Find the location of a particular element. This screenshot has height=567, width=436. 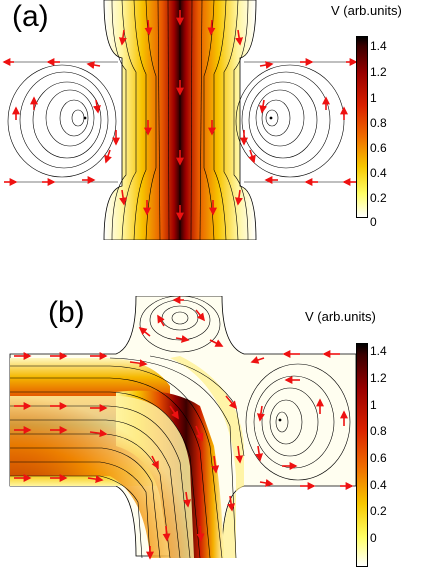

panel-a-left-channel is located at coordinates (63, 122).